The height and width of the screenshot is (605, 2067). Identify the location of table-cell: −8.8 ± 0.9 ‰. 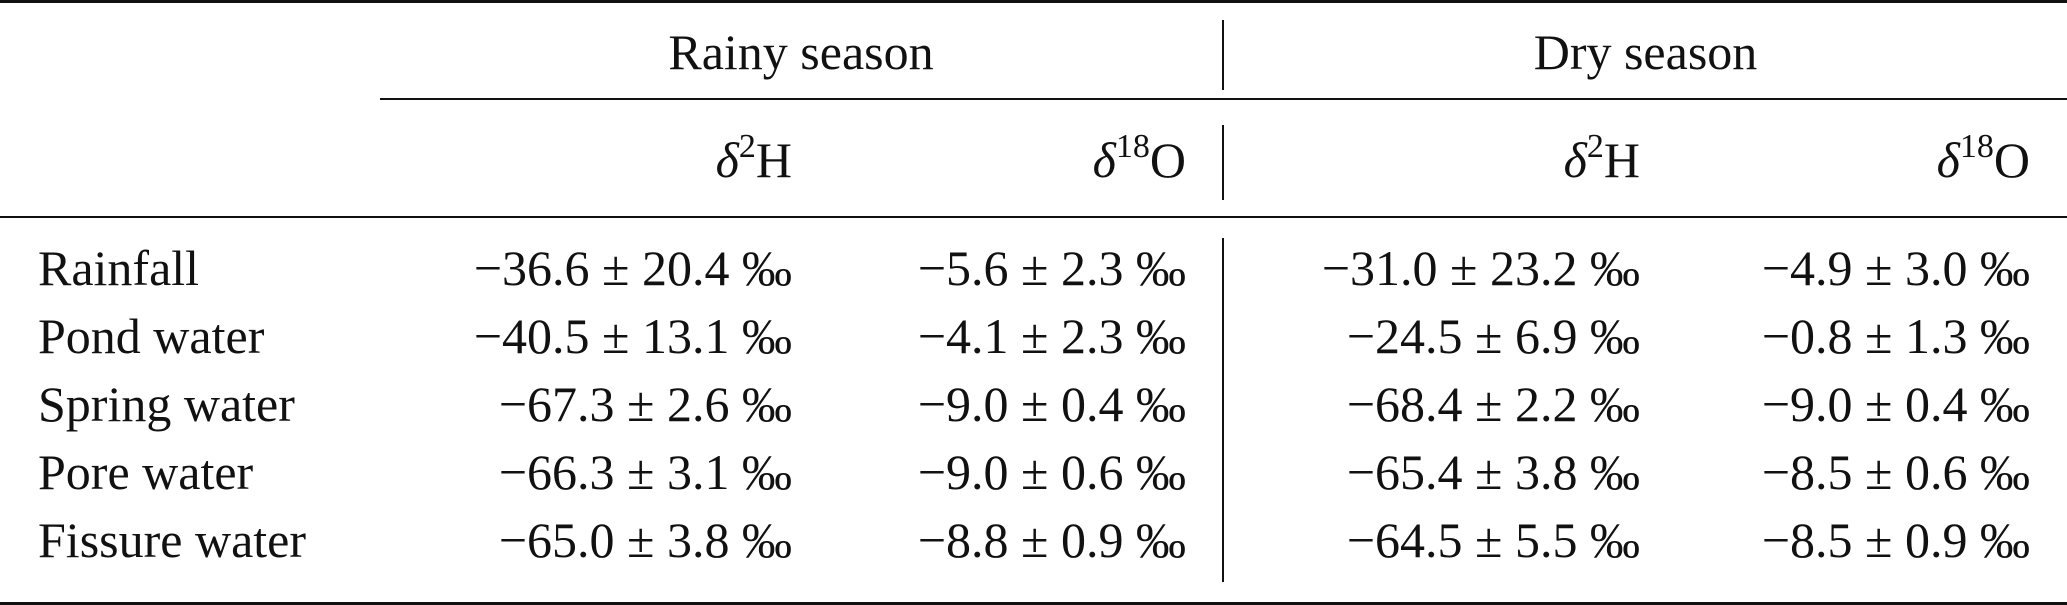
(1051, 540).